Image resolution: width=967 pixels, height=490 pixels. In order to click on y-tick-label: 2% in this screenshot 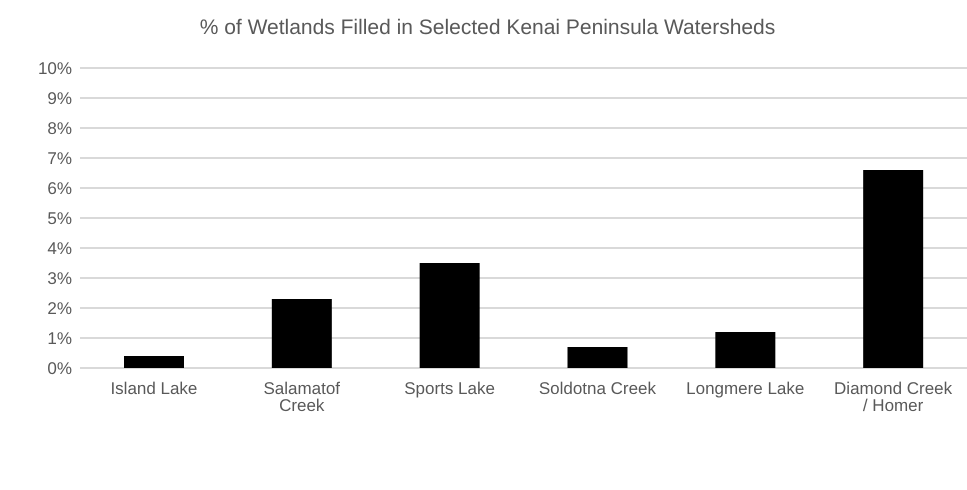, I will do `click(59, 308)`.